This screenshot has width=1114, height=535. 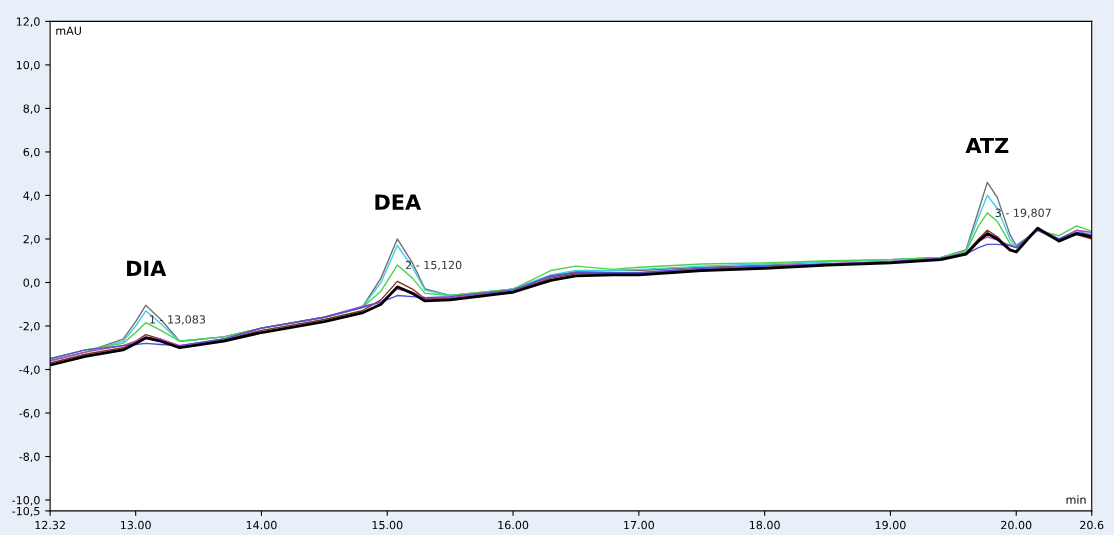 I want to click on y-tick-label: -8,0, so click(x=29, y=457).